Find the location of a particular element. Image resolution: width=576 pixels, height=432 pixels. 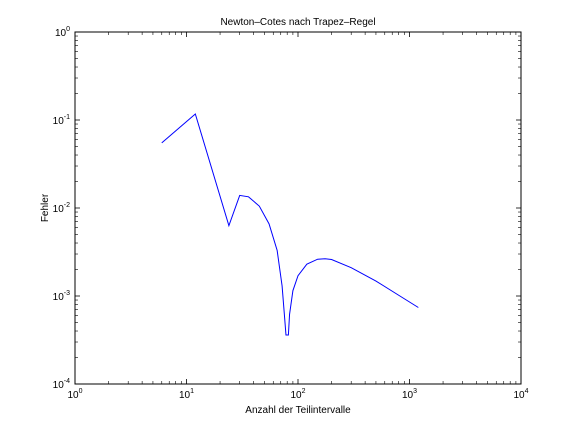

x-tick-label-4: 10⁴ is located at coordinates (520, 394).